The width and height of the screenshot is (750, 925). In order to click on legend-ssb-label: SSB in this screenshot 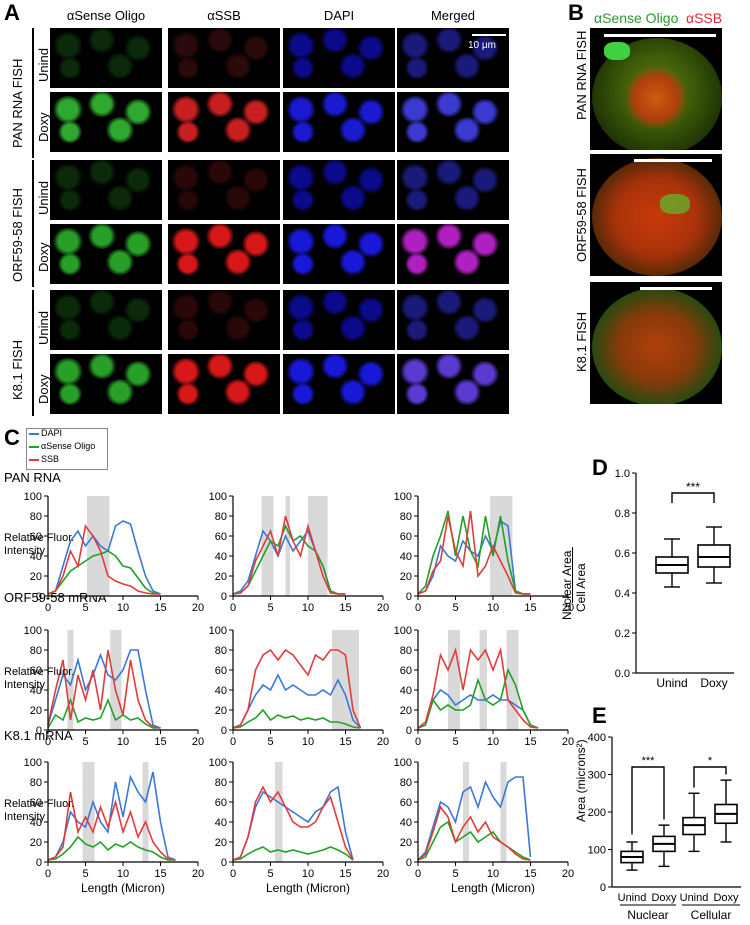, I will do `click(50, 459)`.